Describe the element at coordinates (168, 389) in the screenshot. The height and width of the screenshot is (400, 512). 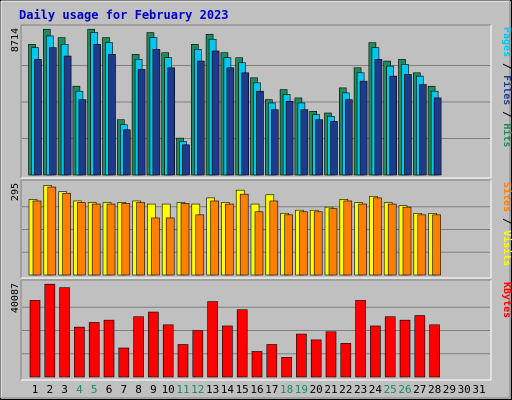
I see `x-tick-label-day-10: 10` at that location.